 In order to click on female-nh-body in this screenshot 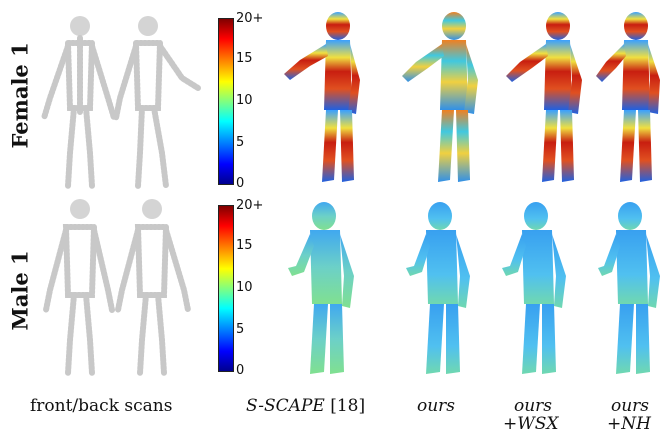, I will do `click(628, 97)`.